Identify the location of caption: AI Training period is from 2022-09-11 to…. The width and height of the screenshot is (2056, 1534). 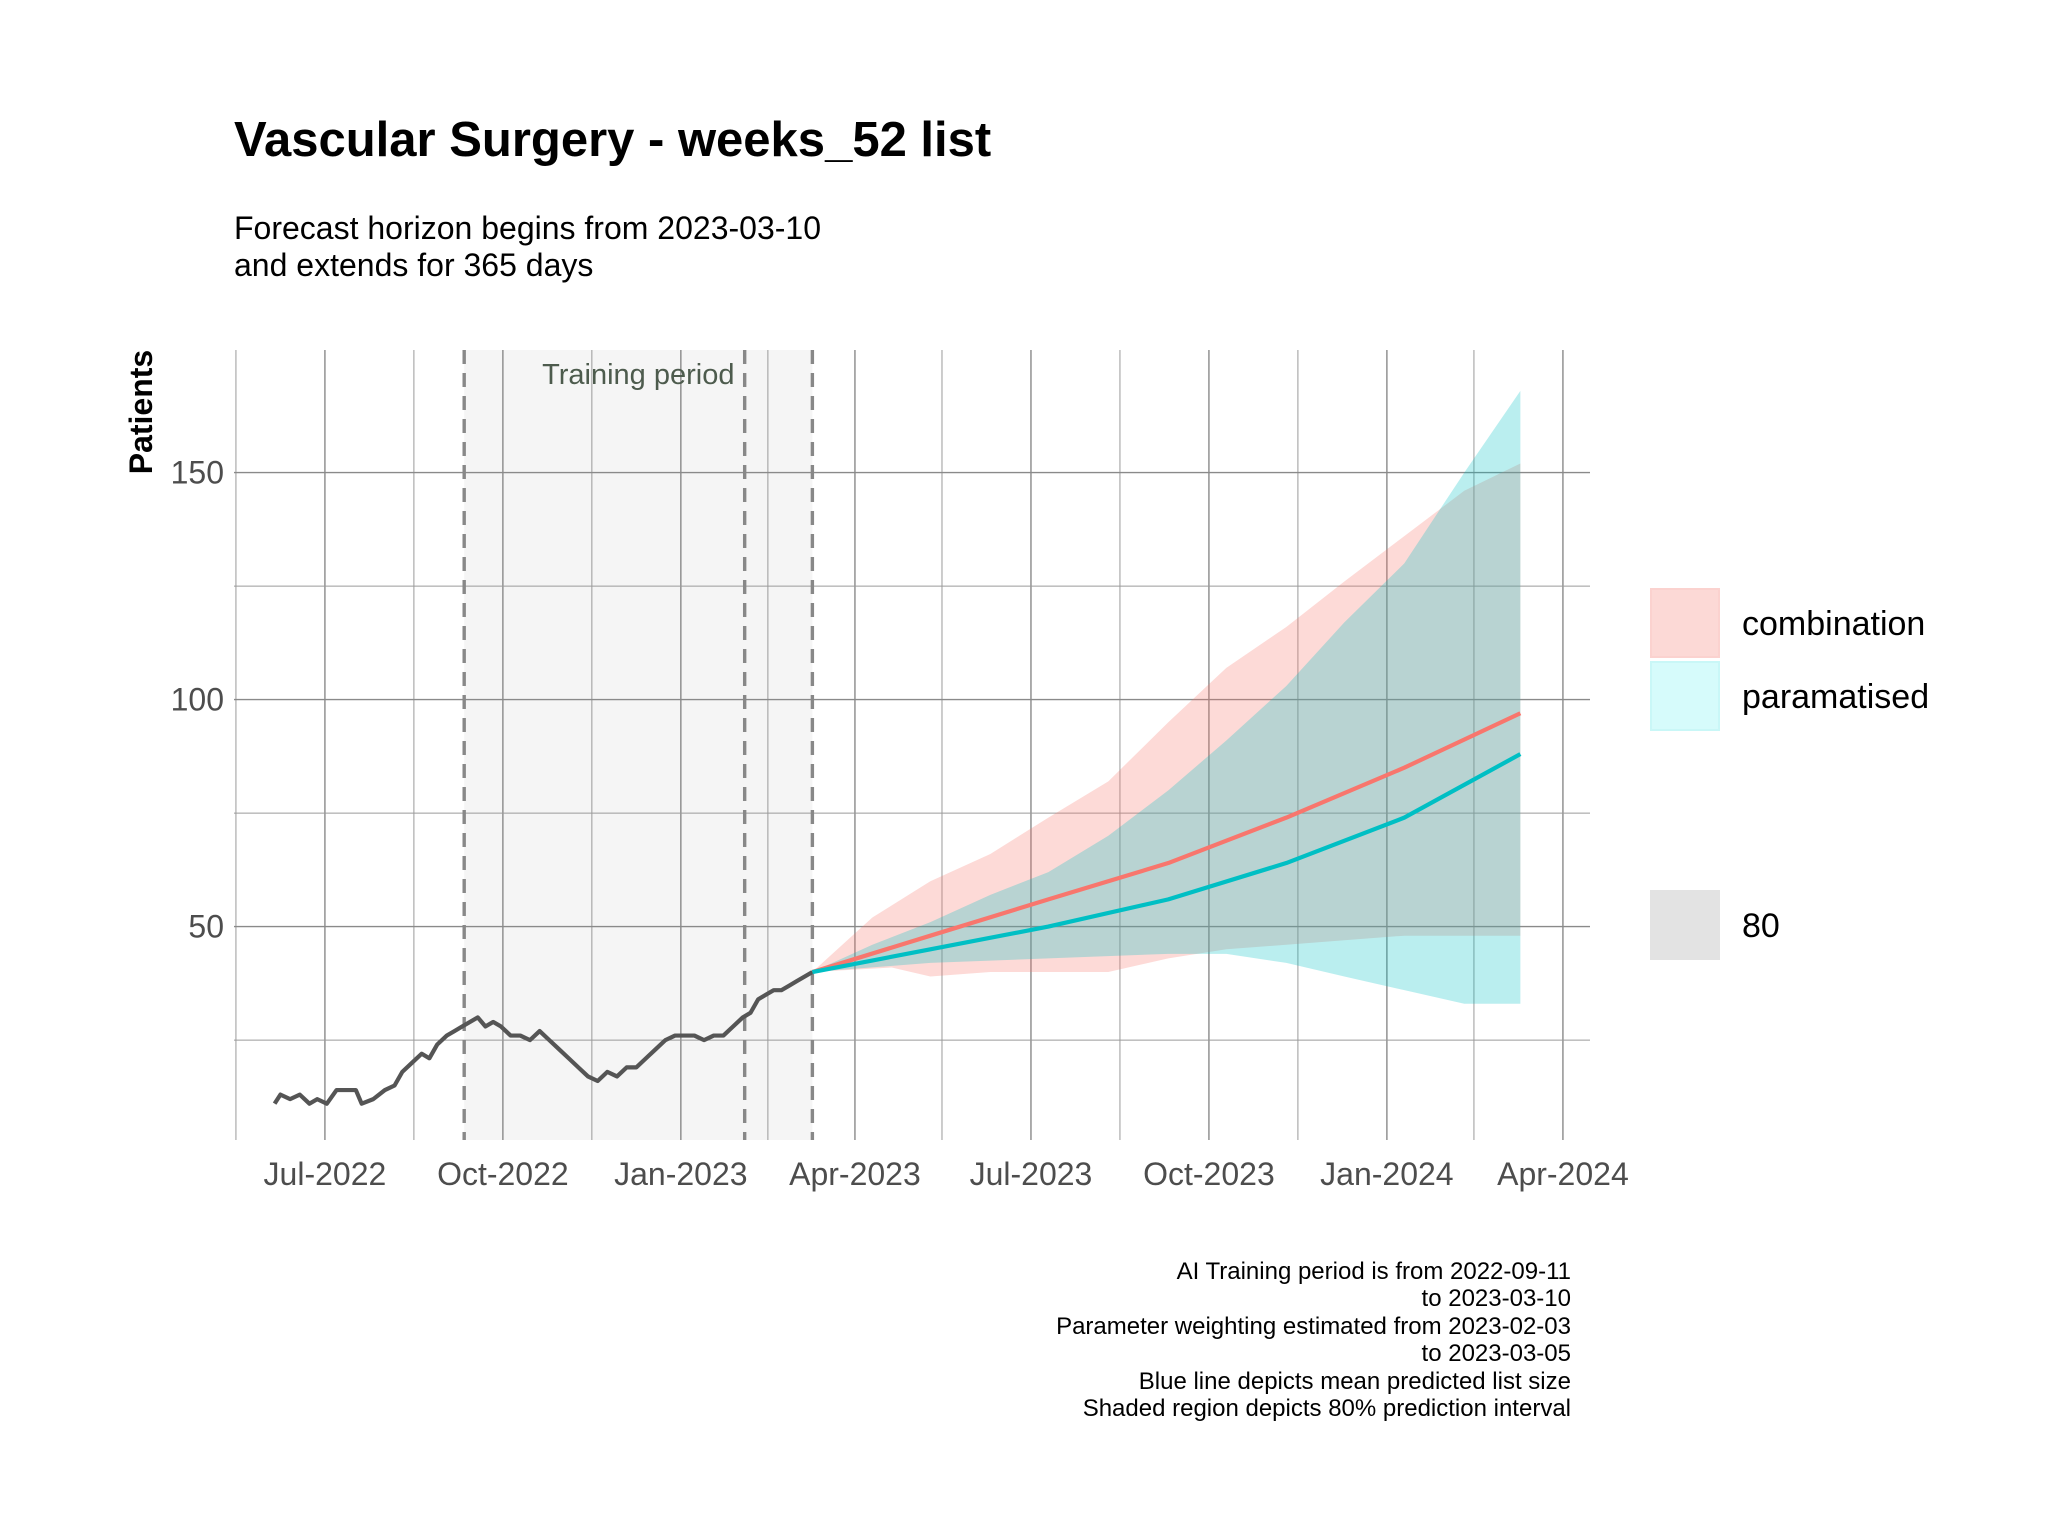
(1313, 1340).